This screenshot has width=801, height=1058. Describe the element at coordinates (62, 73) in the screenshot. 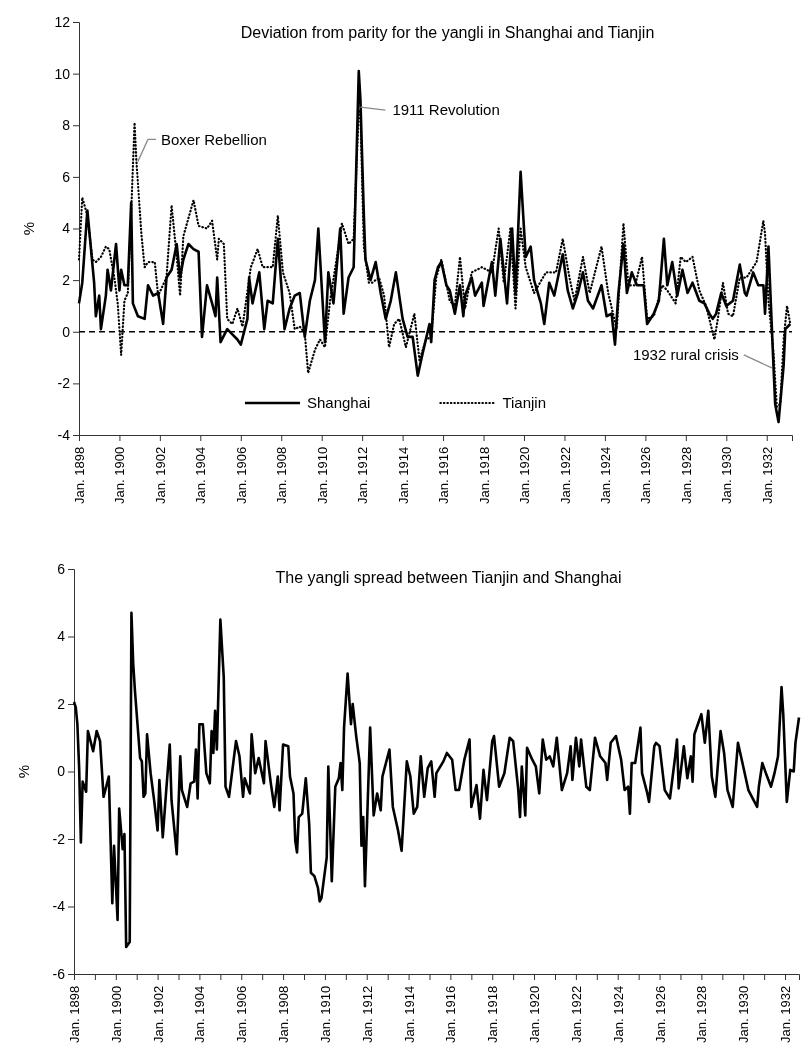

I see `y-tick-label: 10` at that location.